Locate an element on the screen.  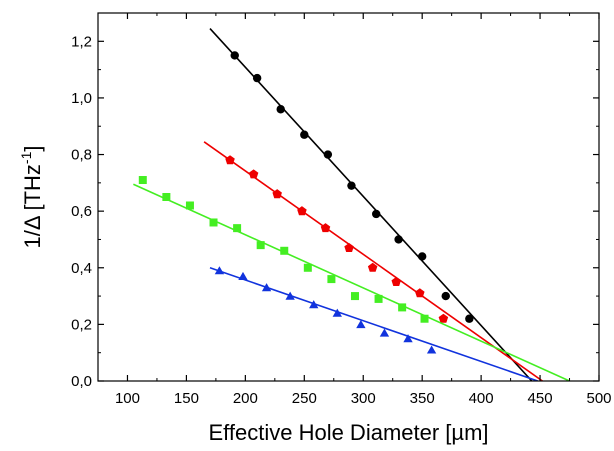
x-tick-label: 350 is located at coordinates (422, 398).